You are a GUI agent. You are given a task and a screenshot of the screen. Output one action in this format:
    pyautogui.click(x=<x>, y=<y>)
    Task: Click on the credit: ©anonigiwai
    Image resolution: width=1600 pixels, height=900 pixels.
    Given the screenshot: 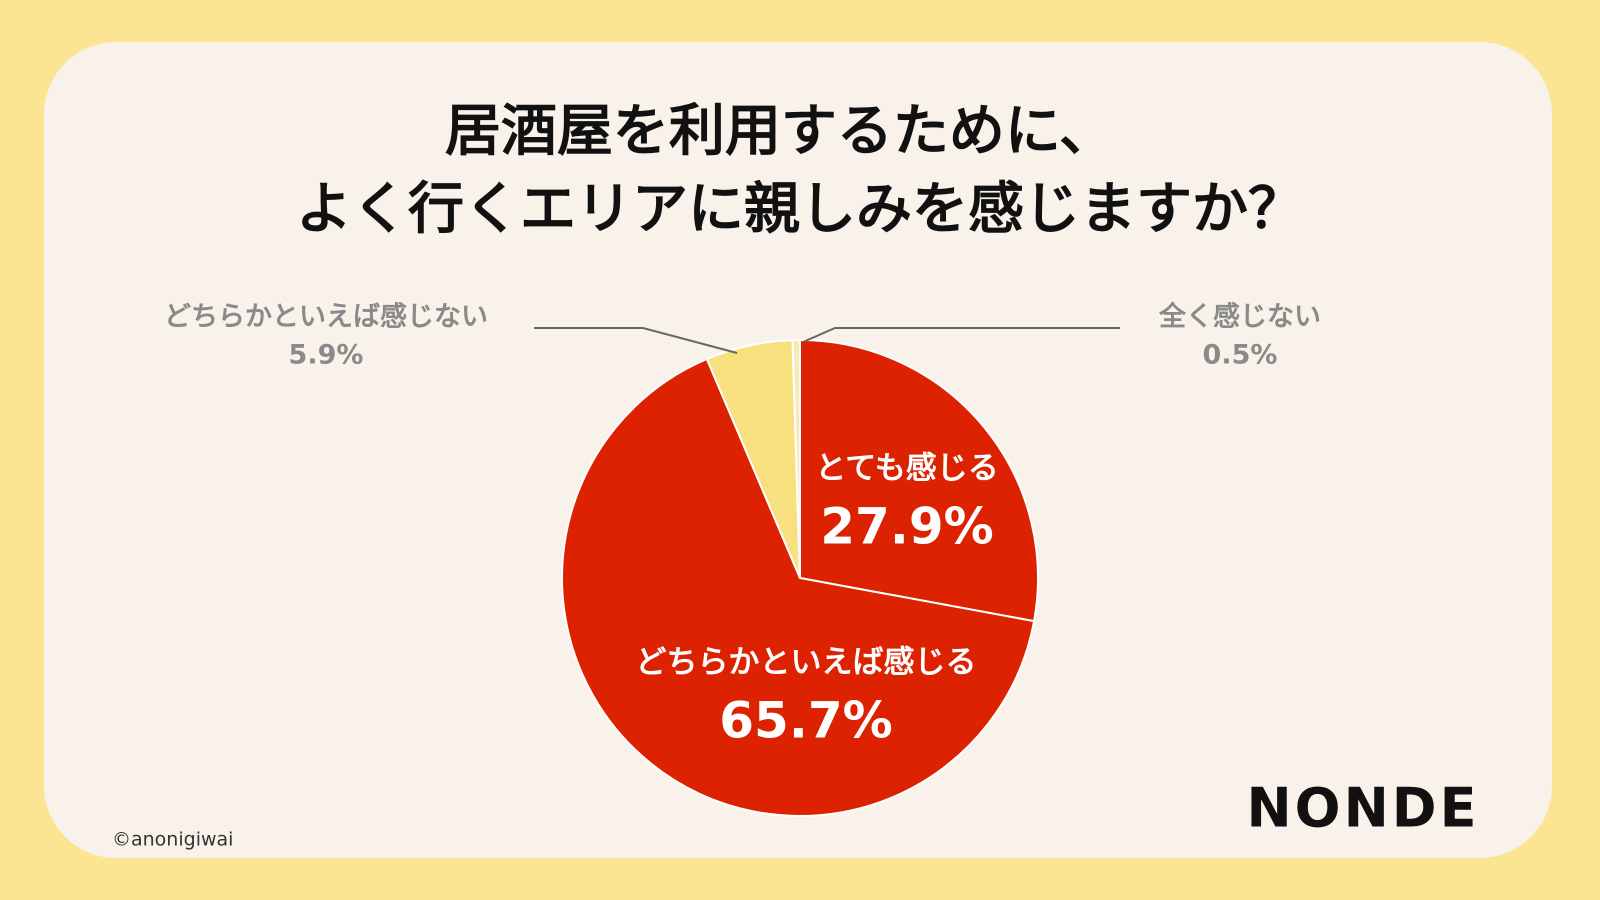 What is the action you would take?
    pyautogui.click(x=172, y=840)
    